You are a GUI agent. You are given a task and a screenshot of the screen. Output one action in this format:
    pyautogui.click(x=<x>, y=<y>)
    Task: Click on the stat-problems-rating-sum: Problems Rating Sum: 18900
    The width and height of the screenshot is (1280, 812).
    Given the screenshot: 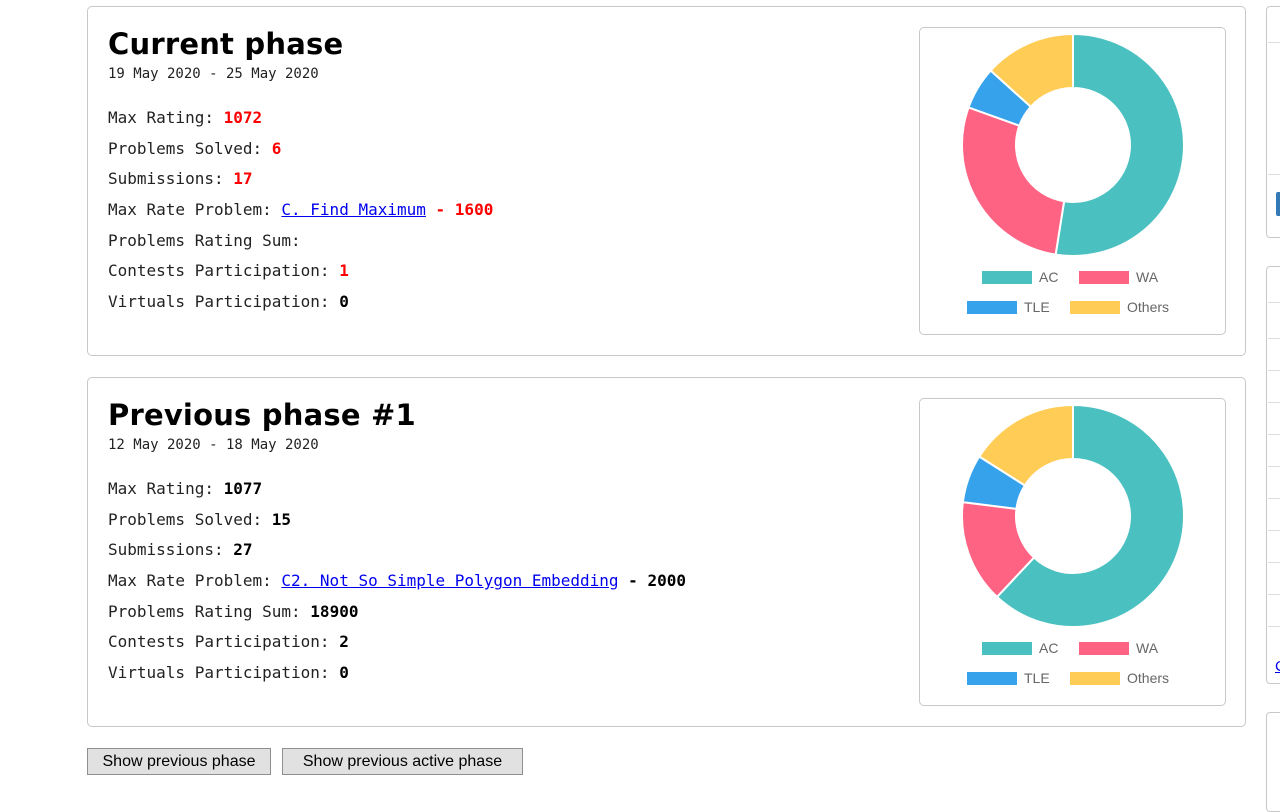 What is the action you would take?
    pyautogui.click(x=397, y=612)
    